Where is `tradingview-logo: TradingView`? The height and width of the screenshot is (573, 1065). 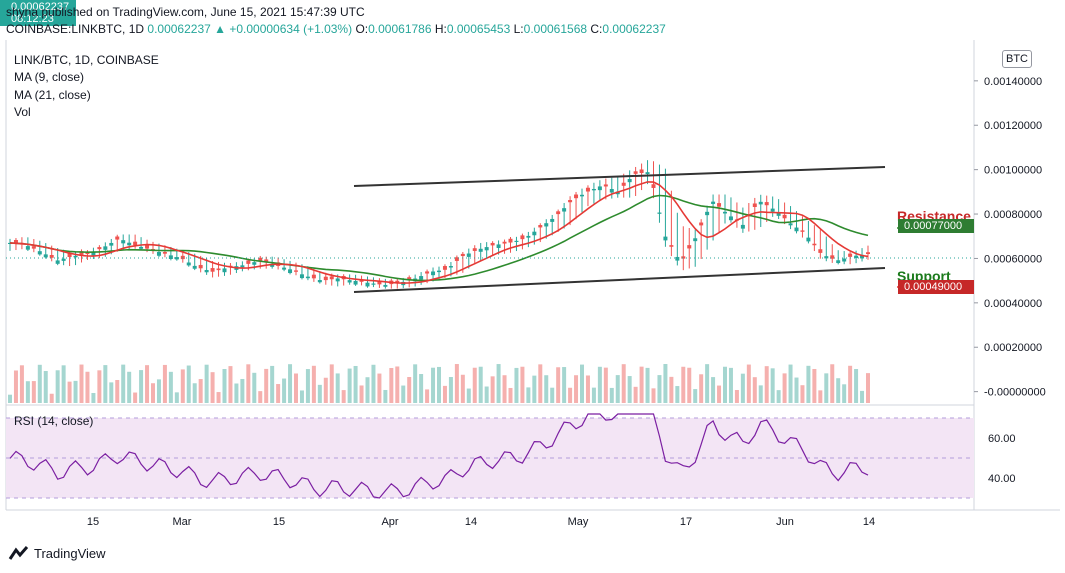 tradingview-logo: TradingView is located at coordinates (57, 553).